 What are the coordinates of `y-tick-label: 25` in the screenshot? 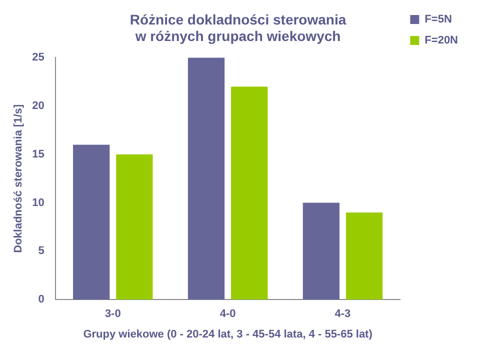 It's located at (38, 58).